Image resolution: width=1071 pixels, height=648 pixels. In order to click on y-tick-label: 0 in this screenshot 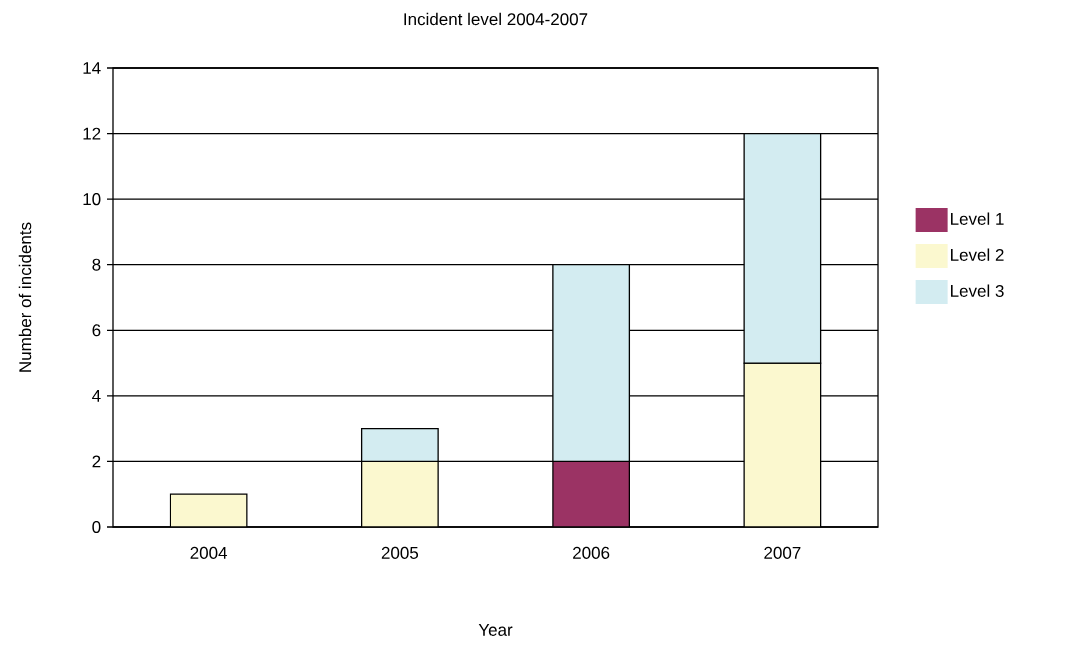, I will do `click(96, 527)`.